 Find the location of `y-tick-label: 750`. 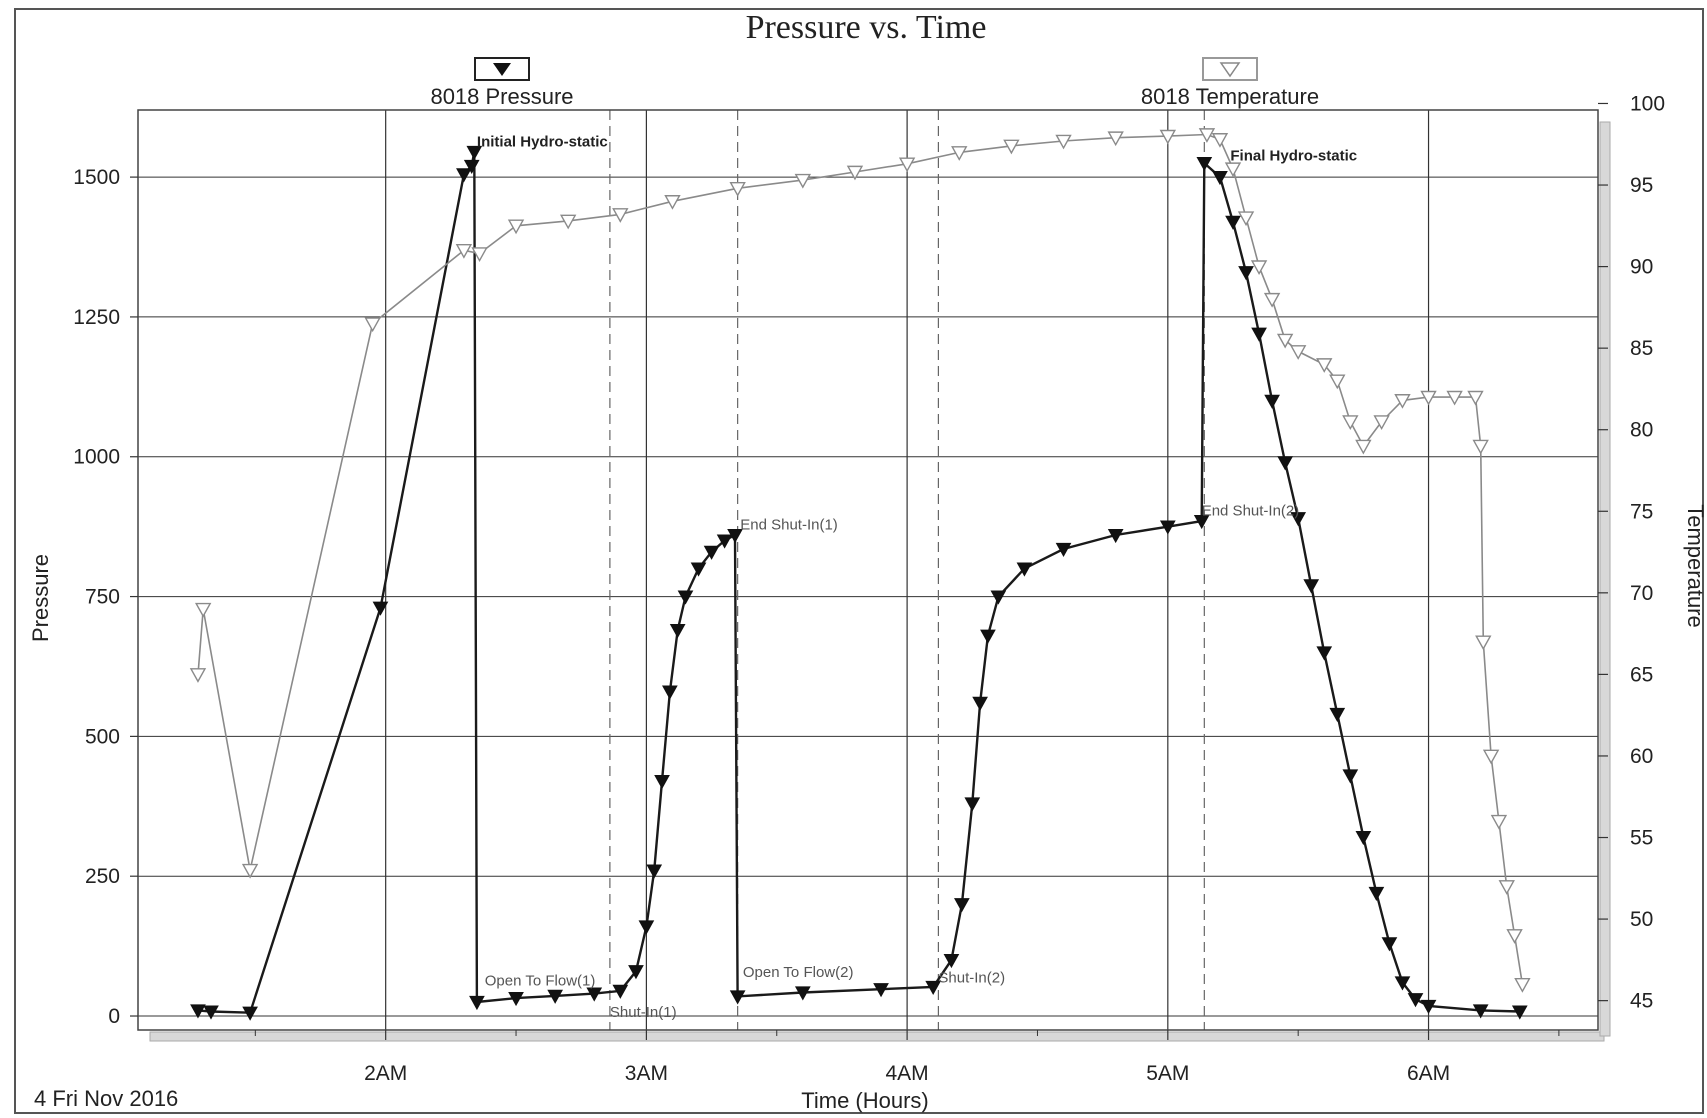

y-tick-label: 750 is located at coordinates (102, 597).